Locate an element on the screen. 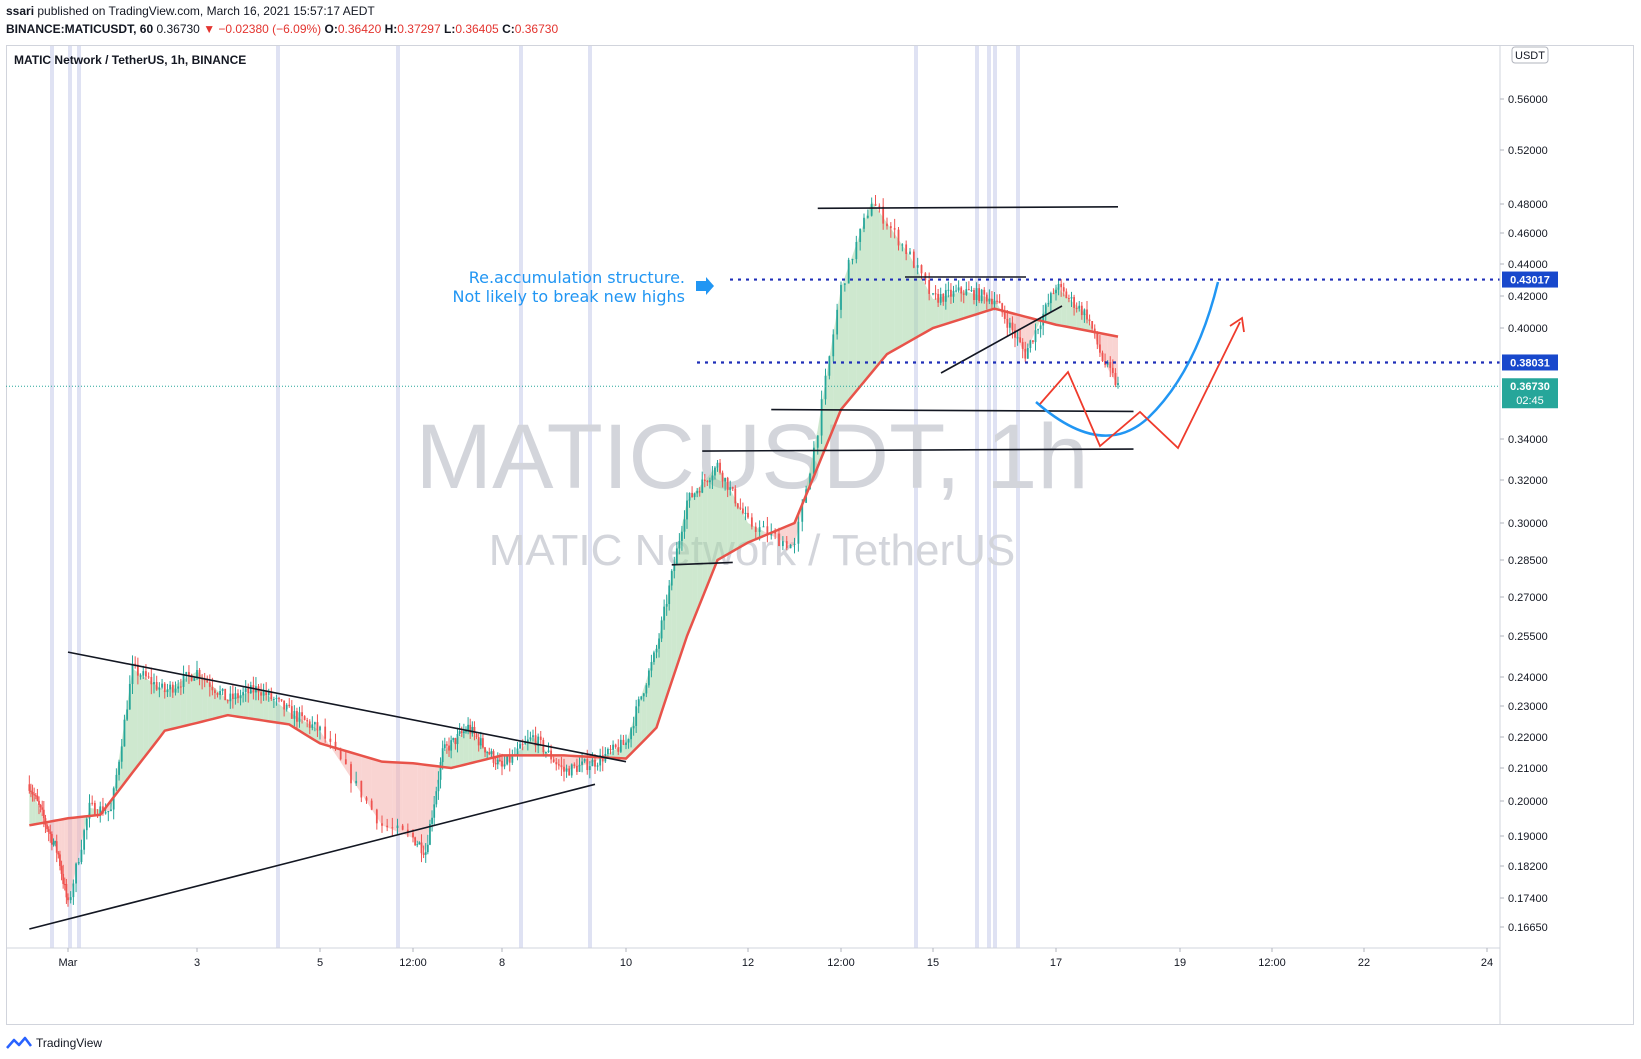  open-label: O: is located at coordinates (331, 29).